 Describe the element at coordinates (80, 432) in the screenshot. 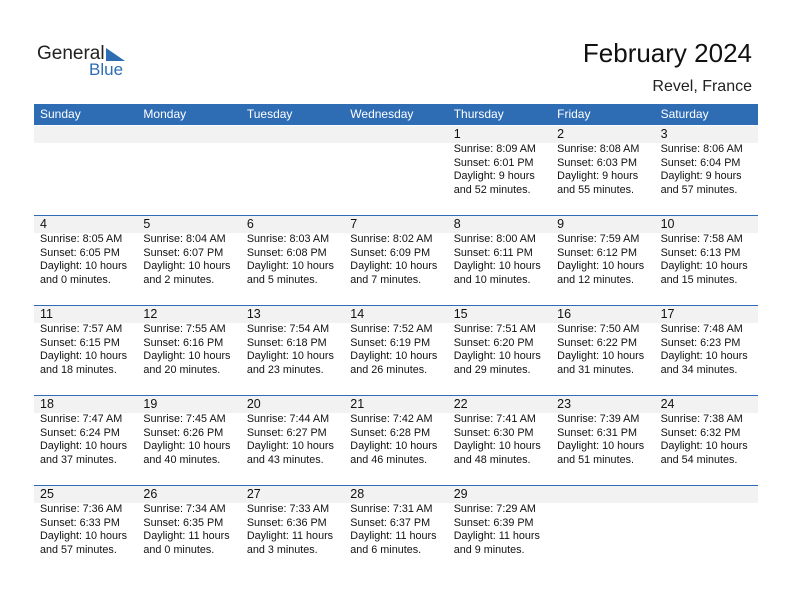

I see `day-sunset: Sunset: 6:24 PM` at that location.